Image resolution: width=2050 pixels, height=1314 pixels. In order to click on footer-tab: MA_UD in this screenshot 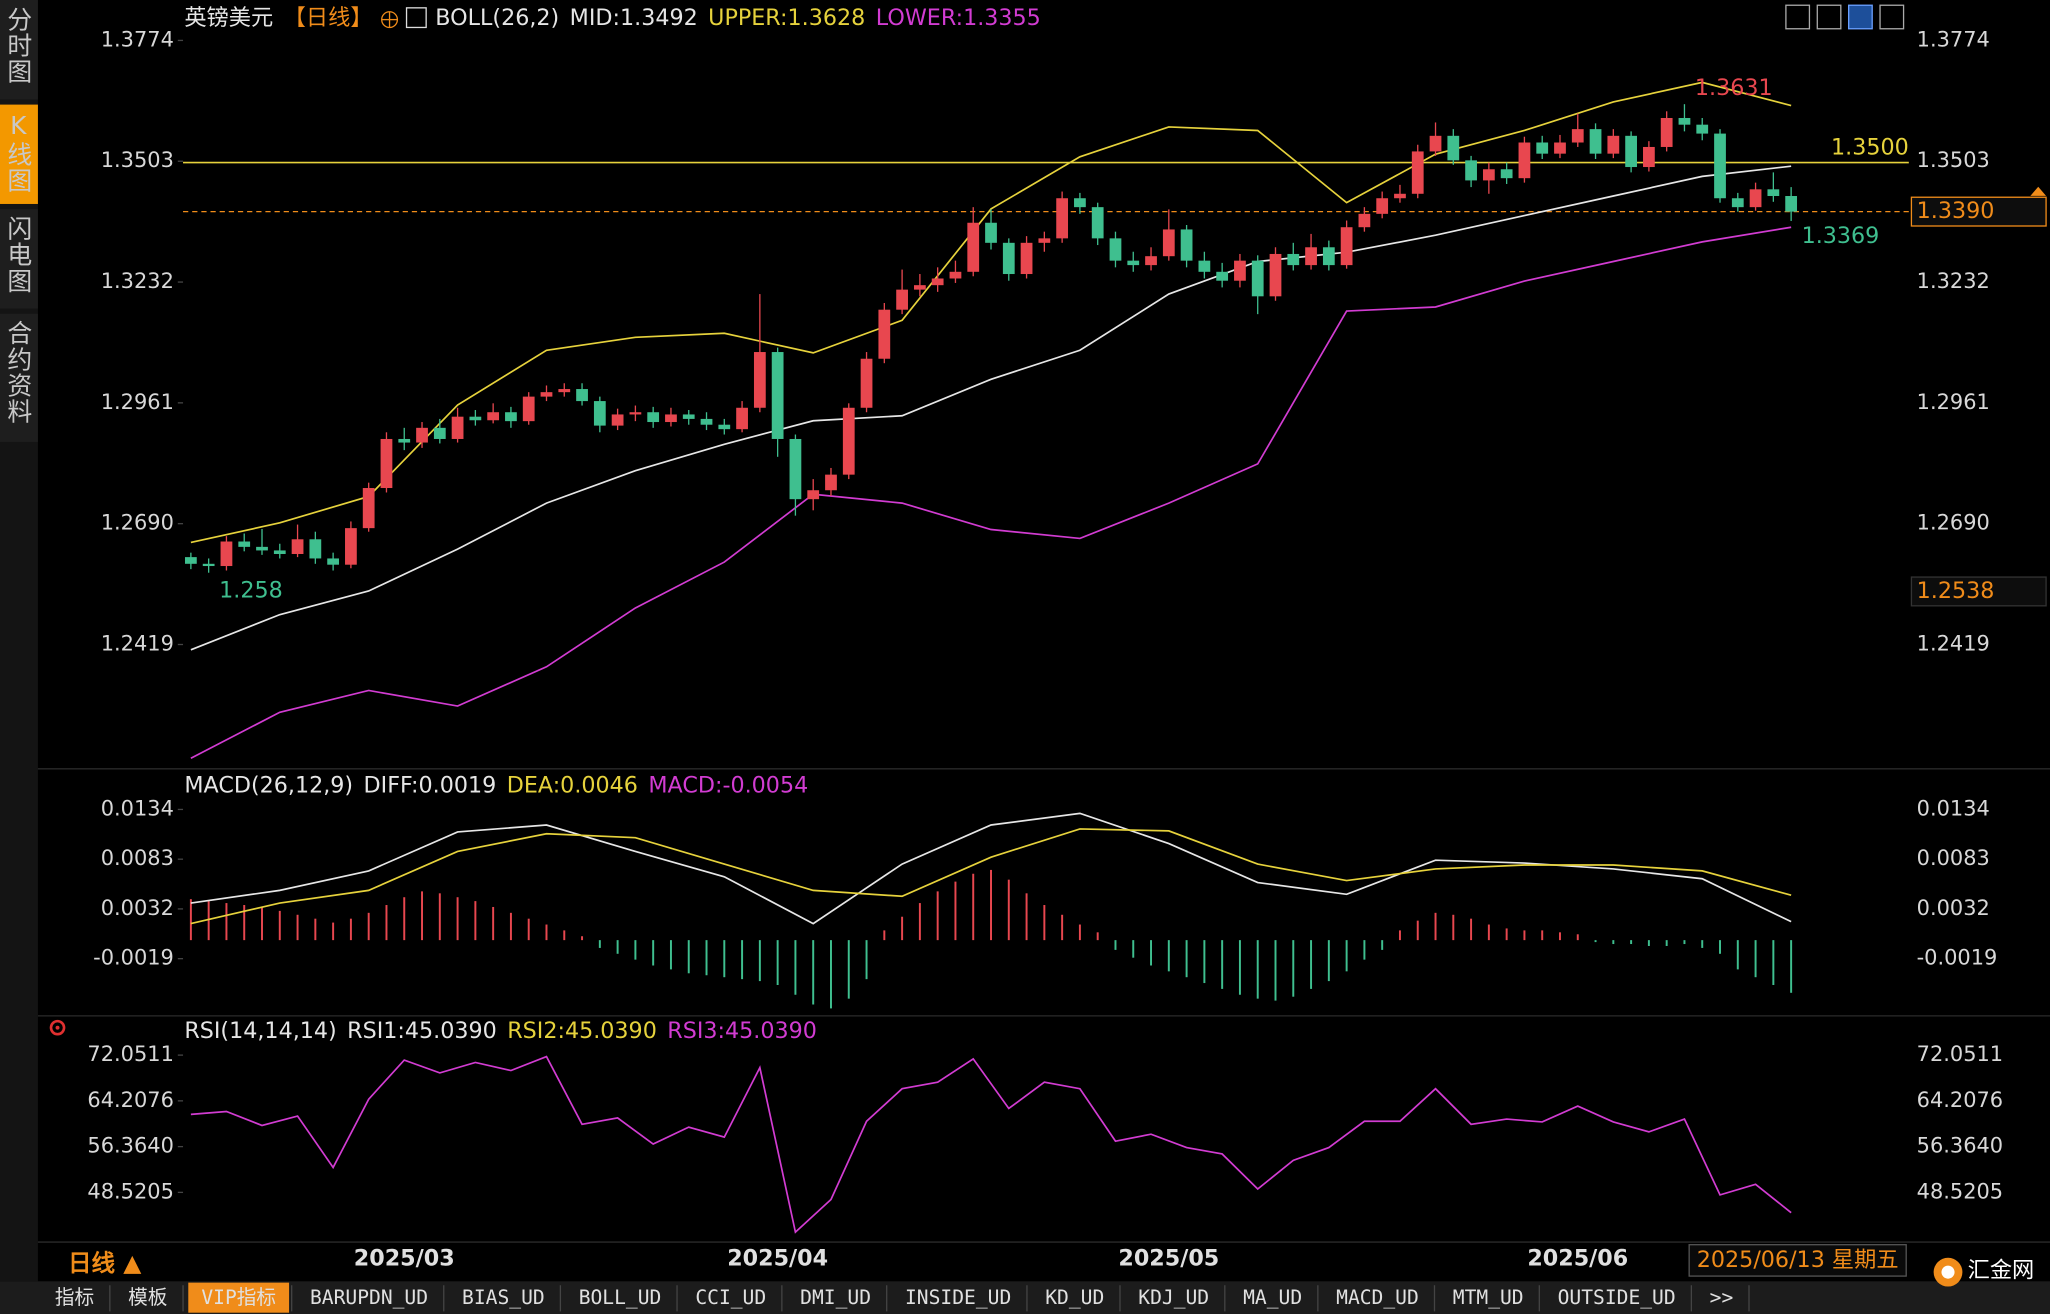, I will do `click(1272, 1297)`.